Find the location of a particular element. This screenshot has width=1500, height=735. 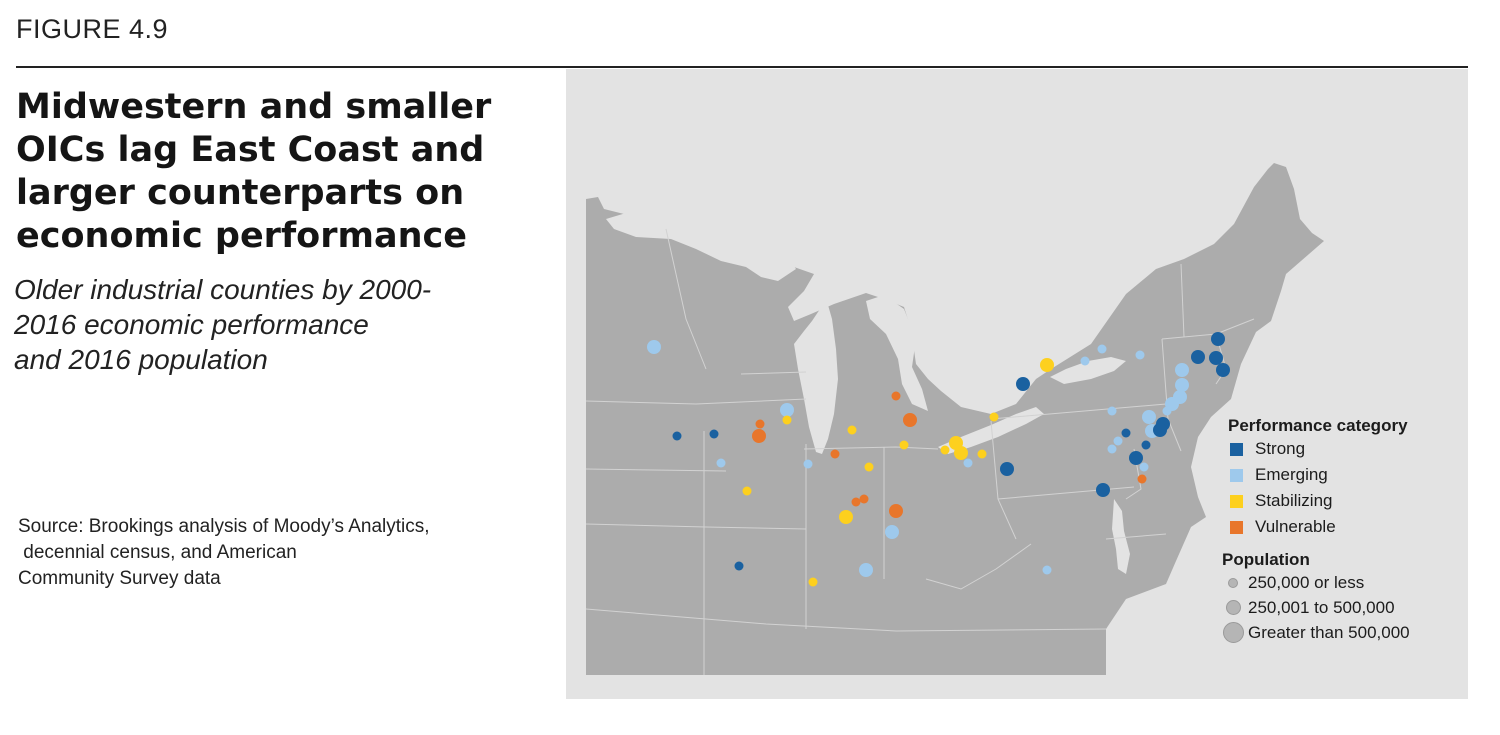

header-rule is located at coordinates (742, 67).